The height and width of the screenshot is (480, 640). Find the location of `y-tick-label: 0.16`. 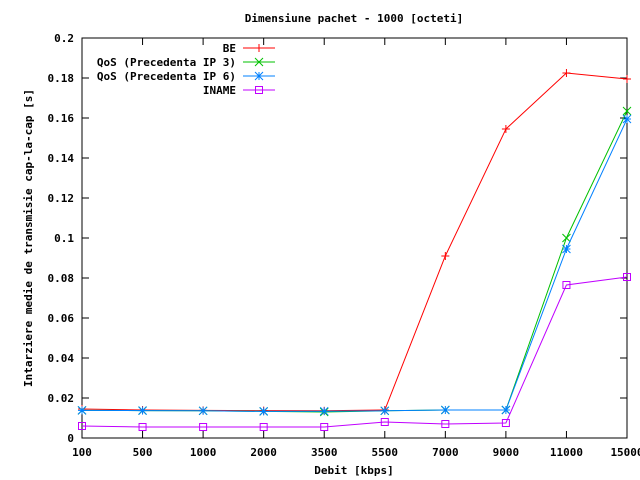

y-tick-label: 0.16 is located at coordinates (61, 118).